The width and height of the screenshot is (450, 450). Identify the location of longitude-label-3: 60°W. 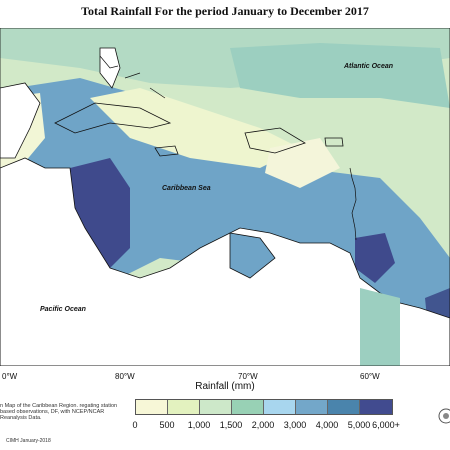
(370, 376).